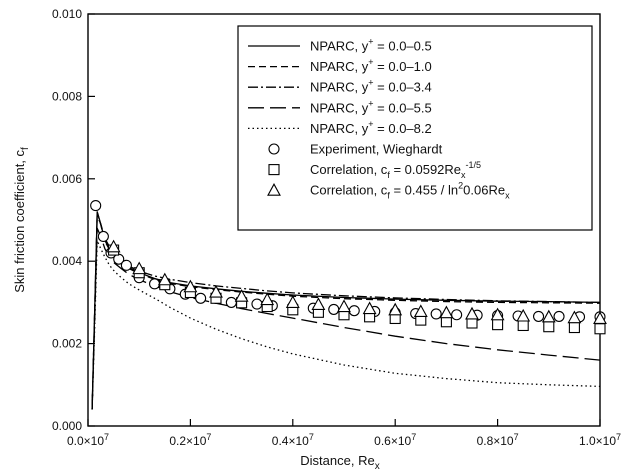 The height and width of the screenshot is (472, 624). What do you see at coordinates (67, 179) in the screenshot?
I see `y-tick-label: 0.006` at bounding box center [67, 179].